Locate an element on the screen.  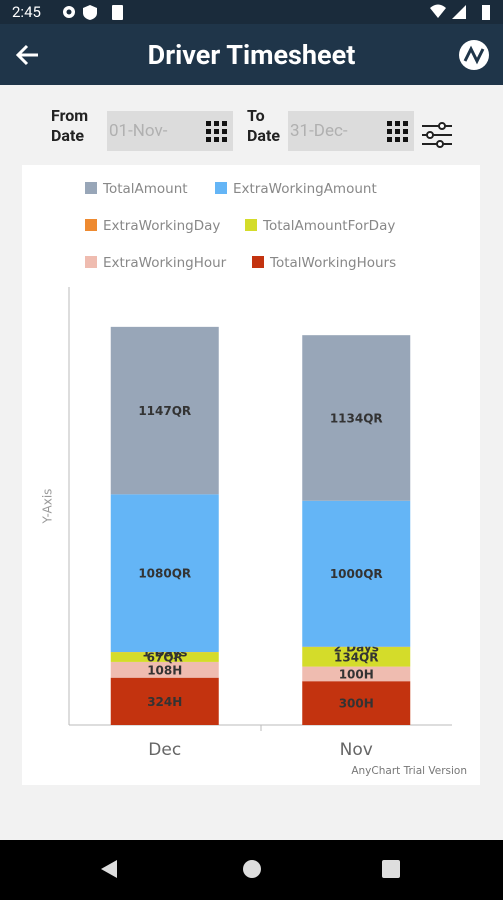
nav-bar is located at coordinates (251, 870).